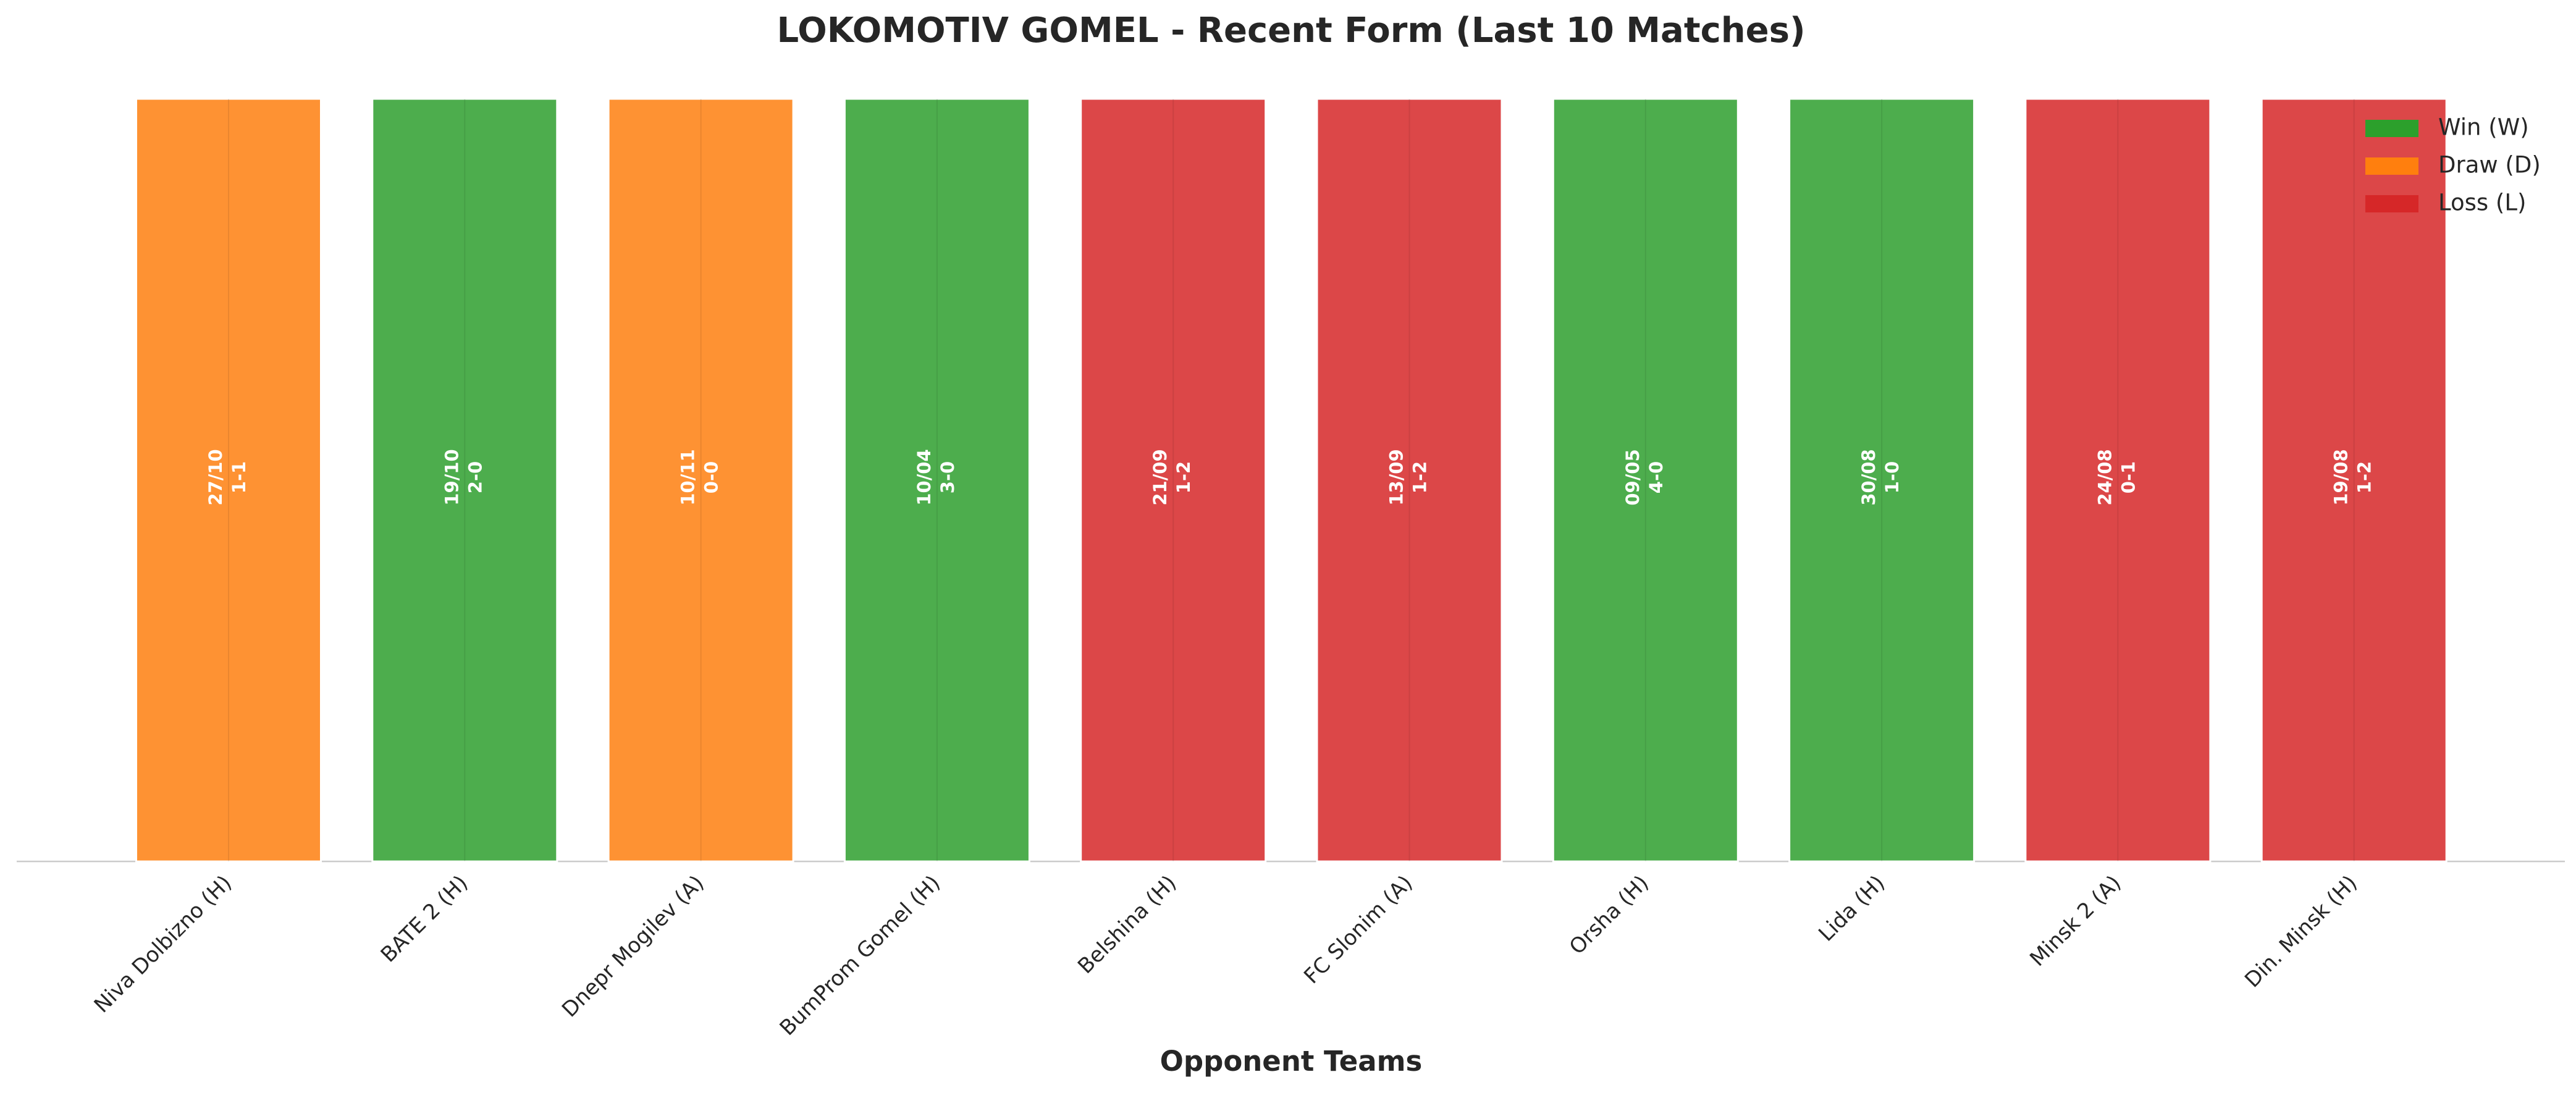  Describe the element at coordinates (947, 477) in the screenshot. I see `bar-score-label: 3-0` at that location.